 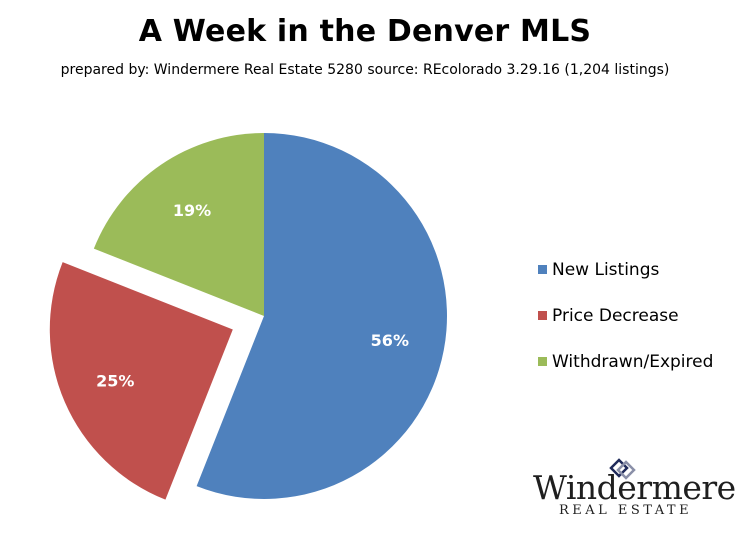 What do you see at coordinates (633, 361) in the screenshot?
I see `legend-label: Withdrawn/Expired` at bounding box center [633, 361].